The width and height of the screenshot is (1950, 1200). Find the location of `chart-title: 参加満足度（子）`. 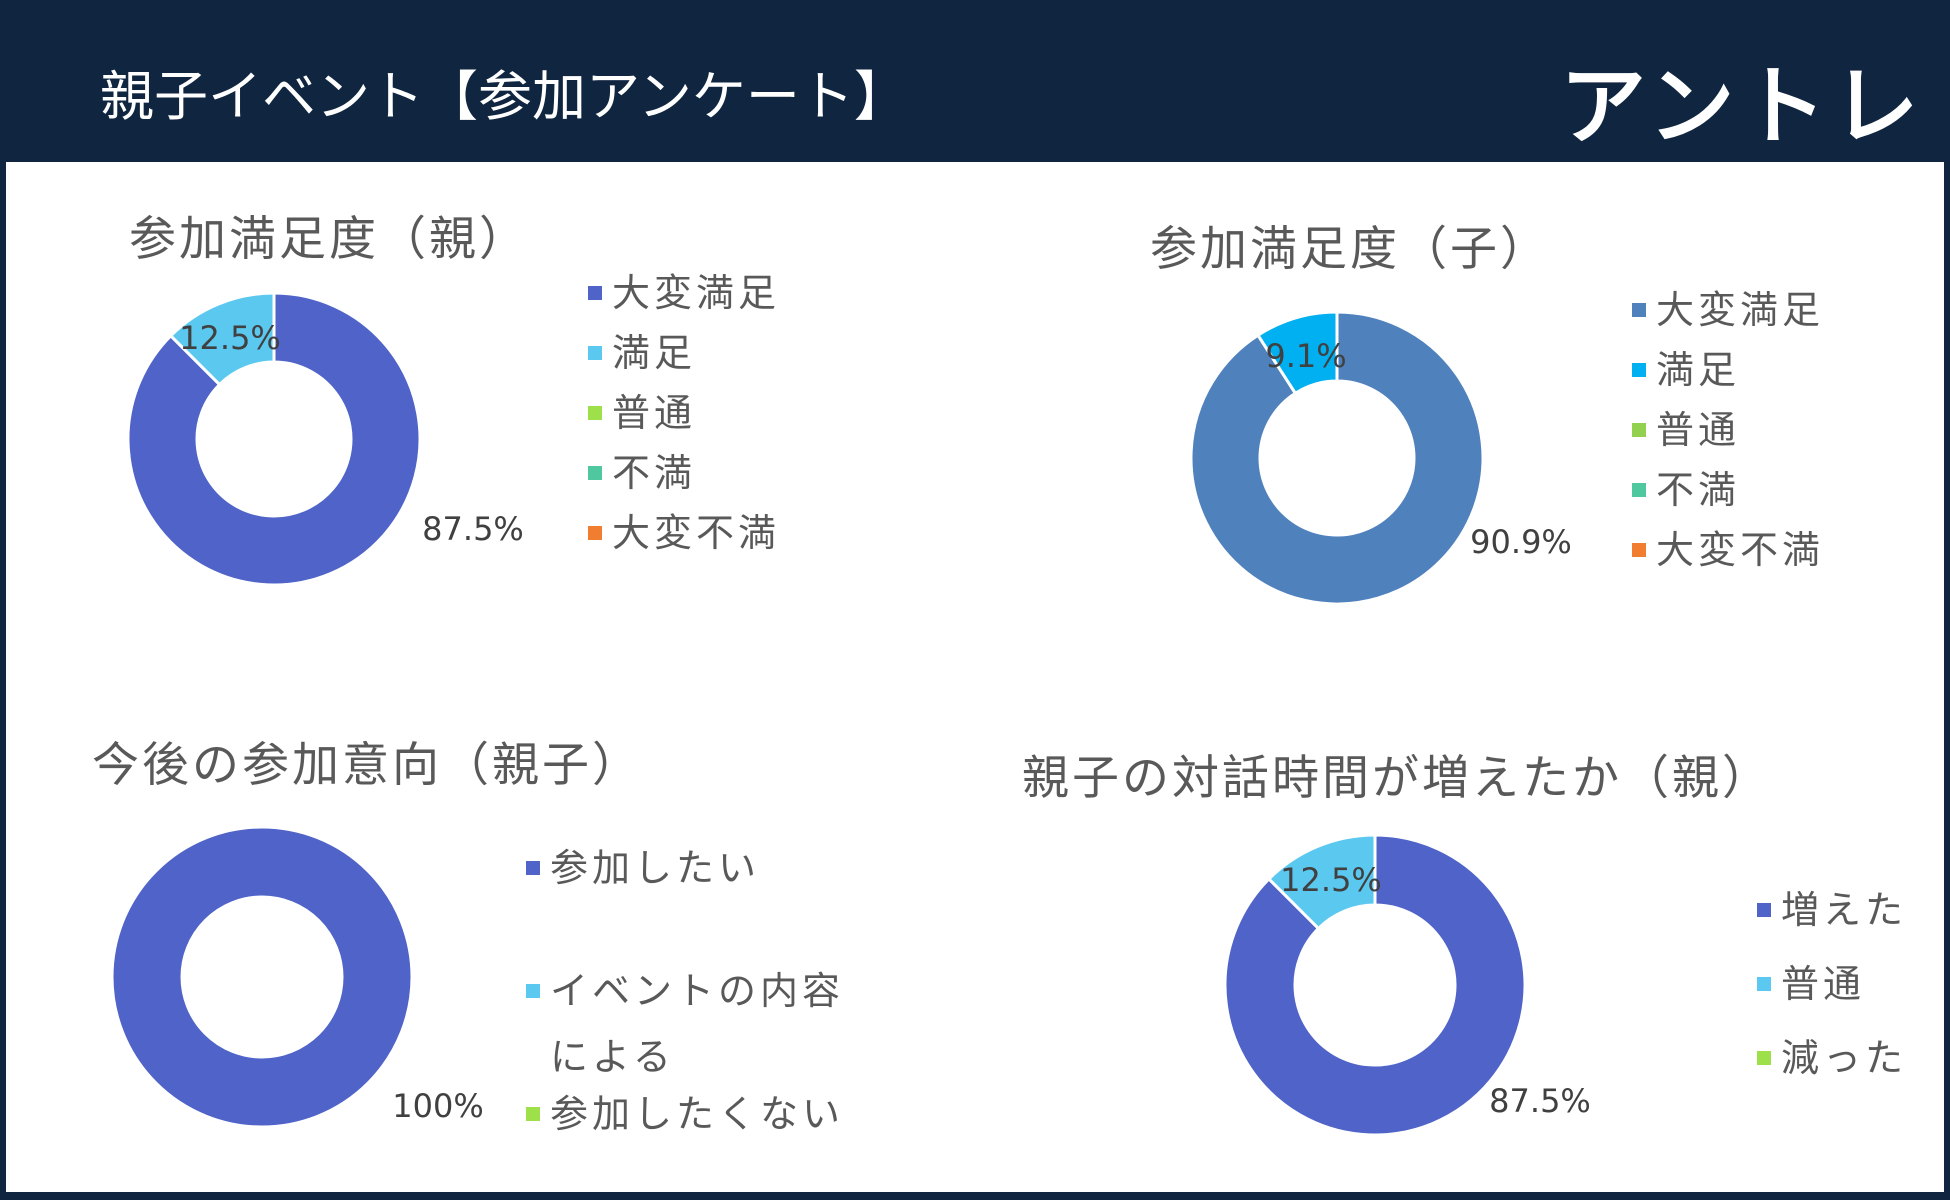

chart-title: 参加満足度（子） is located at coordinates (1350, 249).